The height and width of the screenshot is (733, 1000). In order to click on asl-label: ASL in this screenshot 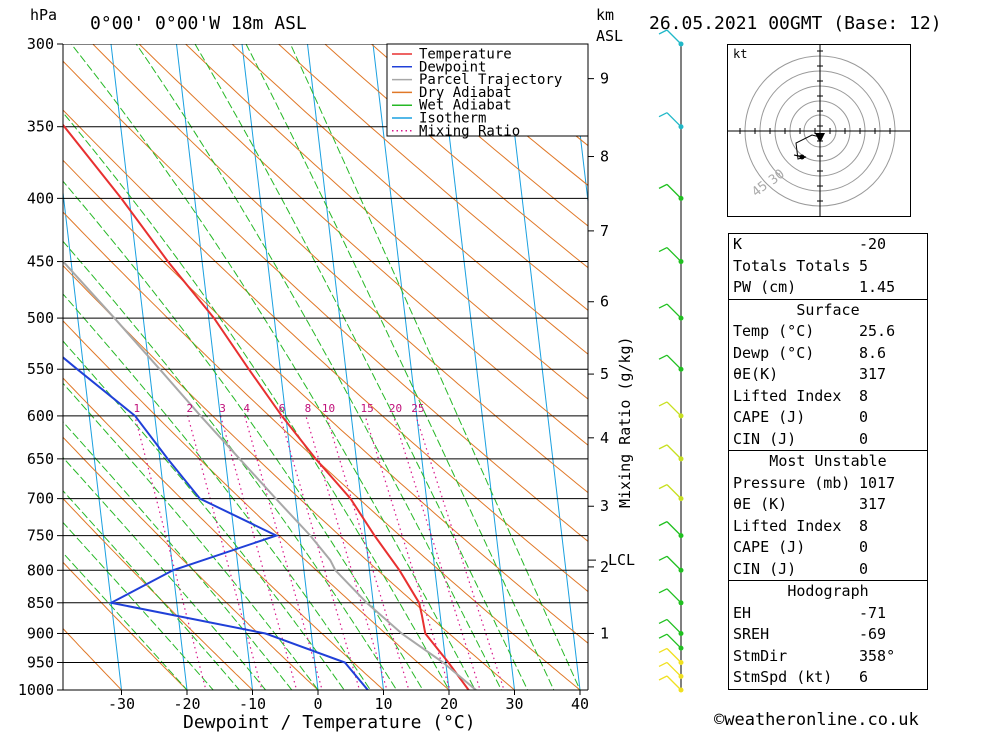, I will do `click(609, 36)`.